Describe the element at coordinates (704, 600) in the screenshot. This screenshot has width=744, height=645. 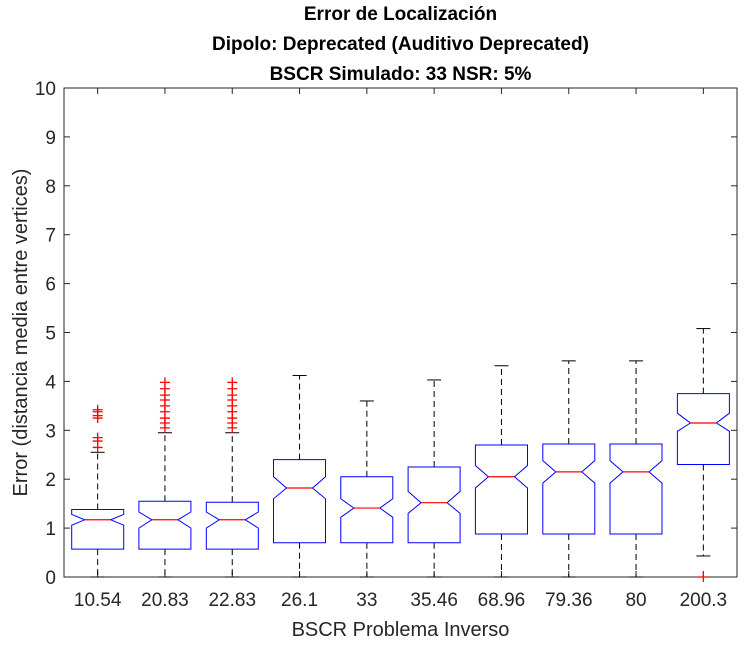
I see `x-tick-label: 200.3` at that location.